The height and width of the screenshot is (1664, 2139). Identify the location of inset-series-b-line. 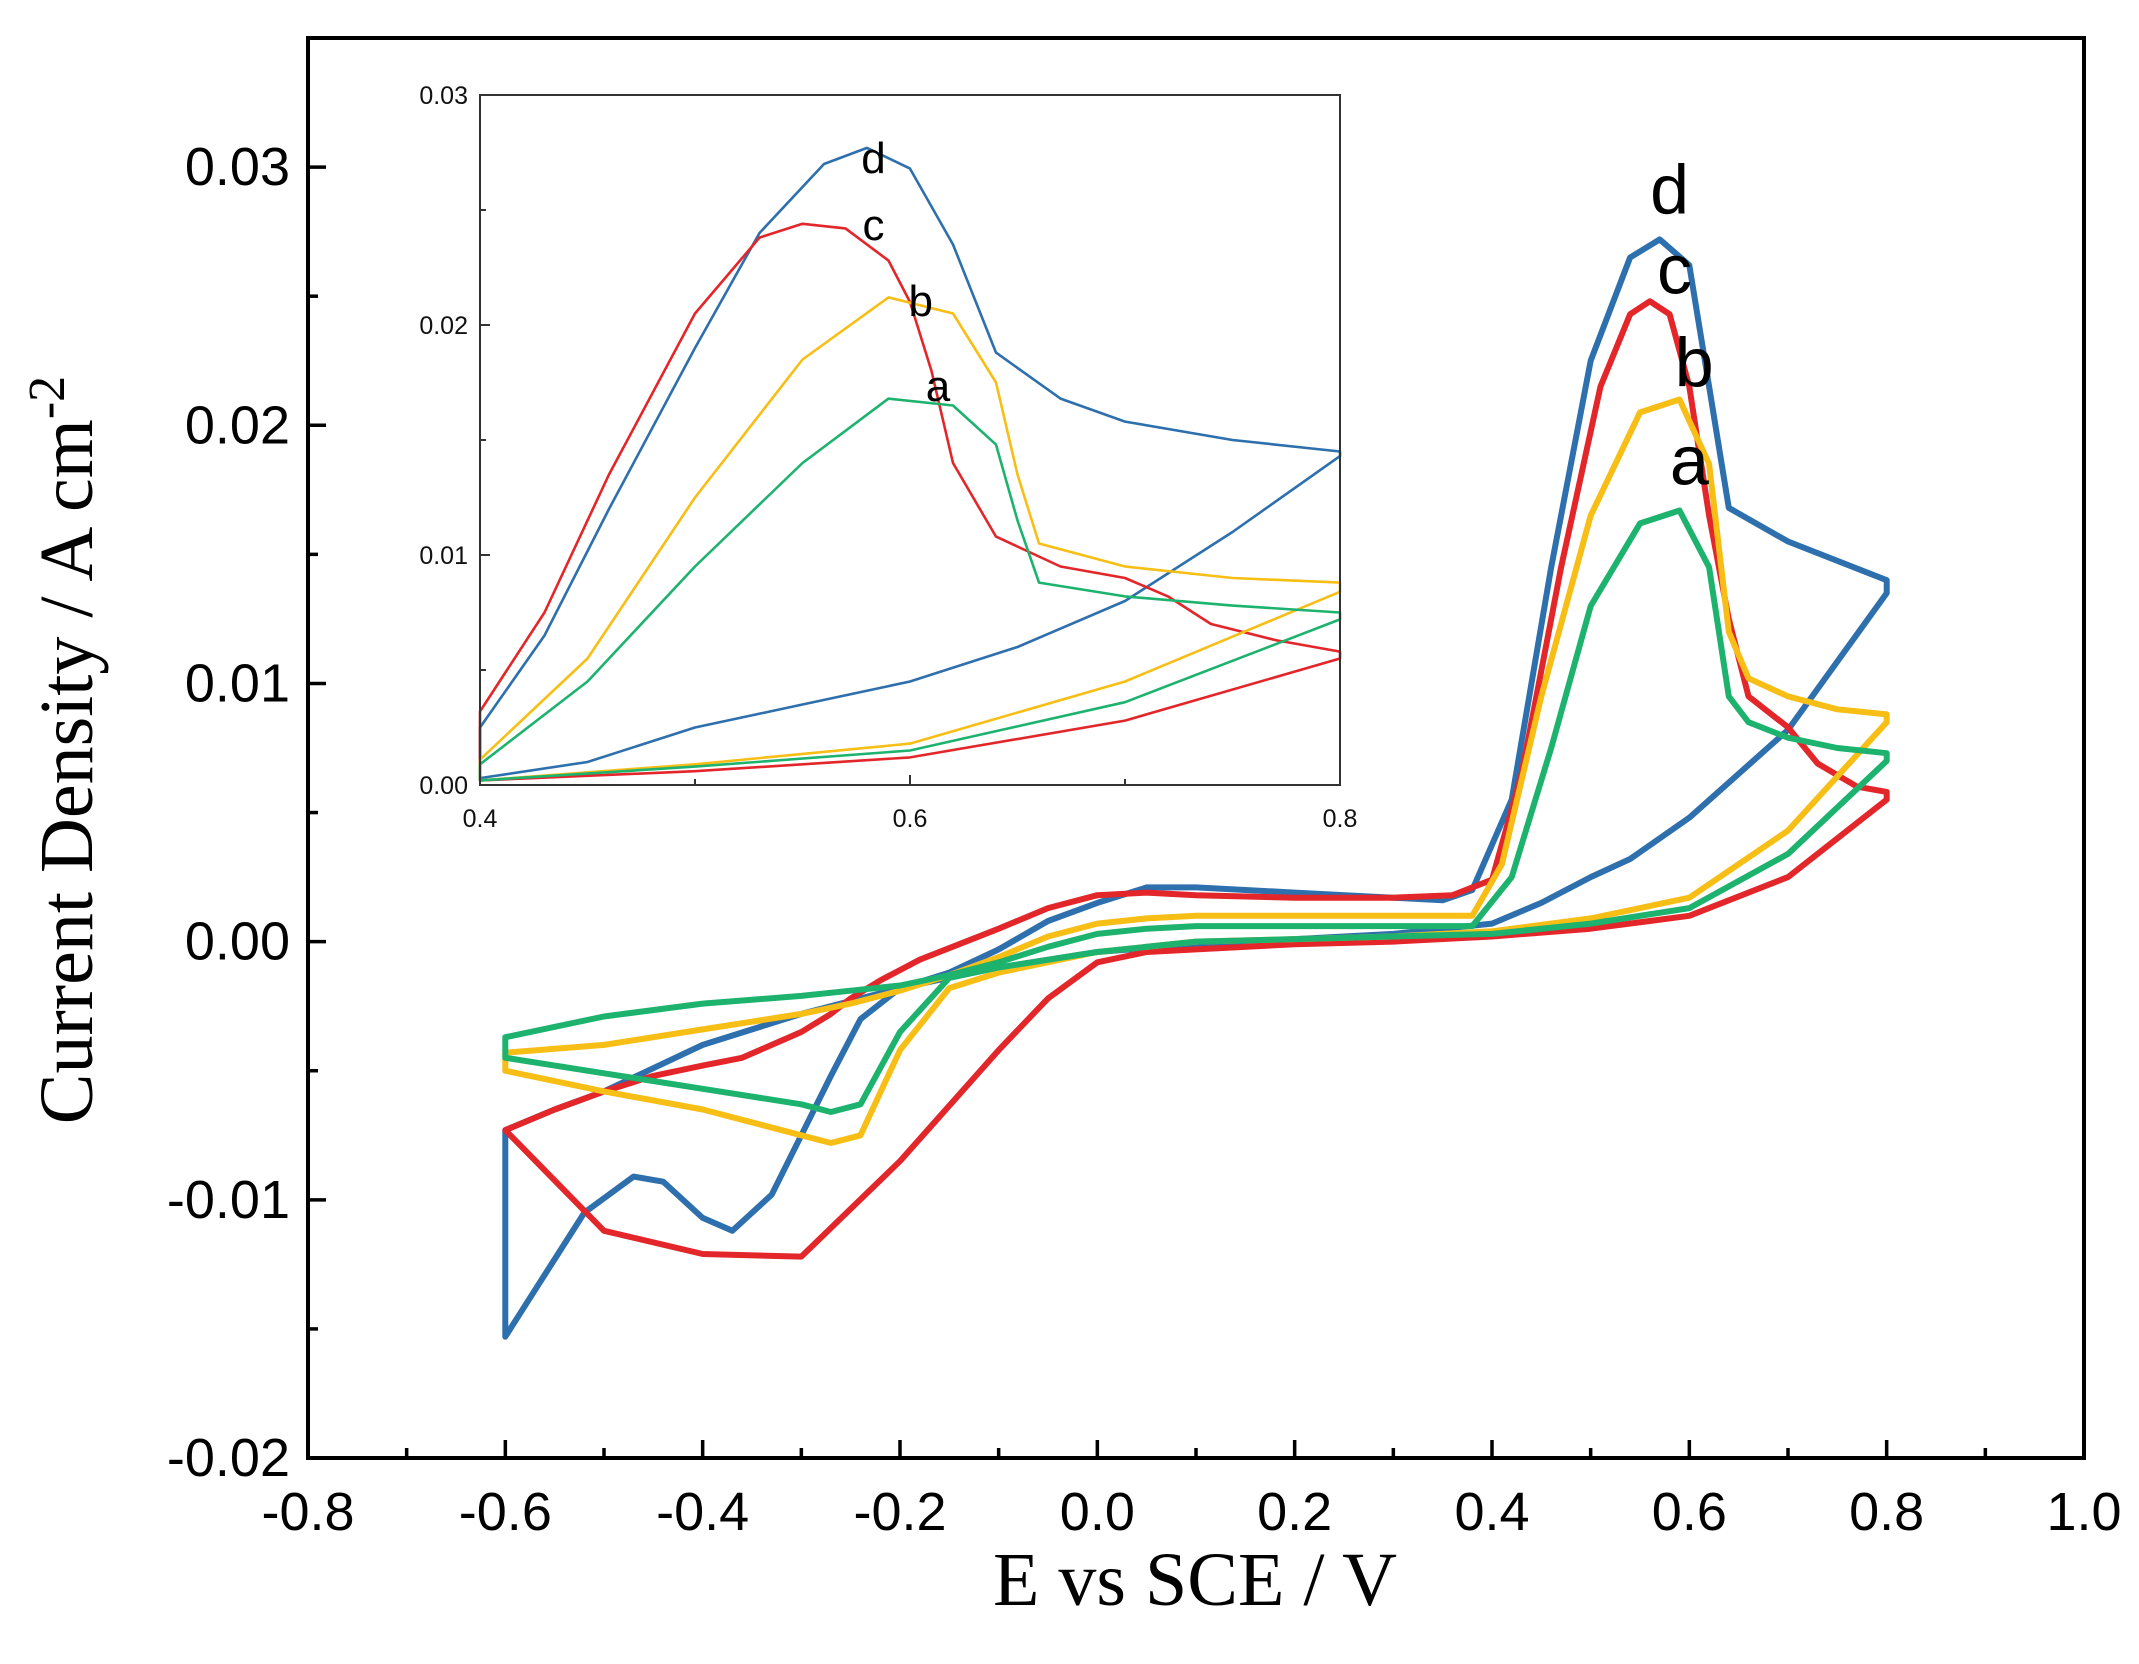
(910, 539).